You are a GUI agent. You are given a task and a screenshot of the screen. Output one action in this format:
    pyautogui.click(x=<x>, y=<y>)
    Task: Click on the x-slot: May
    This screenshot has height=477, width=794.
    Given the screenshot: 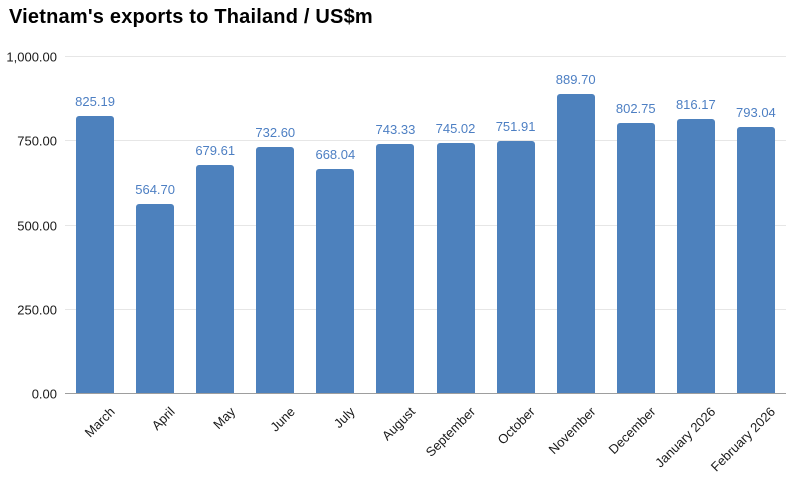 What is the action you would take?
    pyautogui.click(x=215, y=435)
    